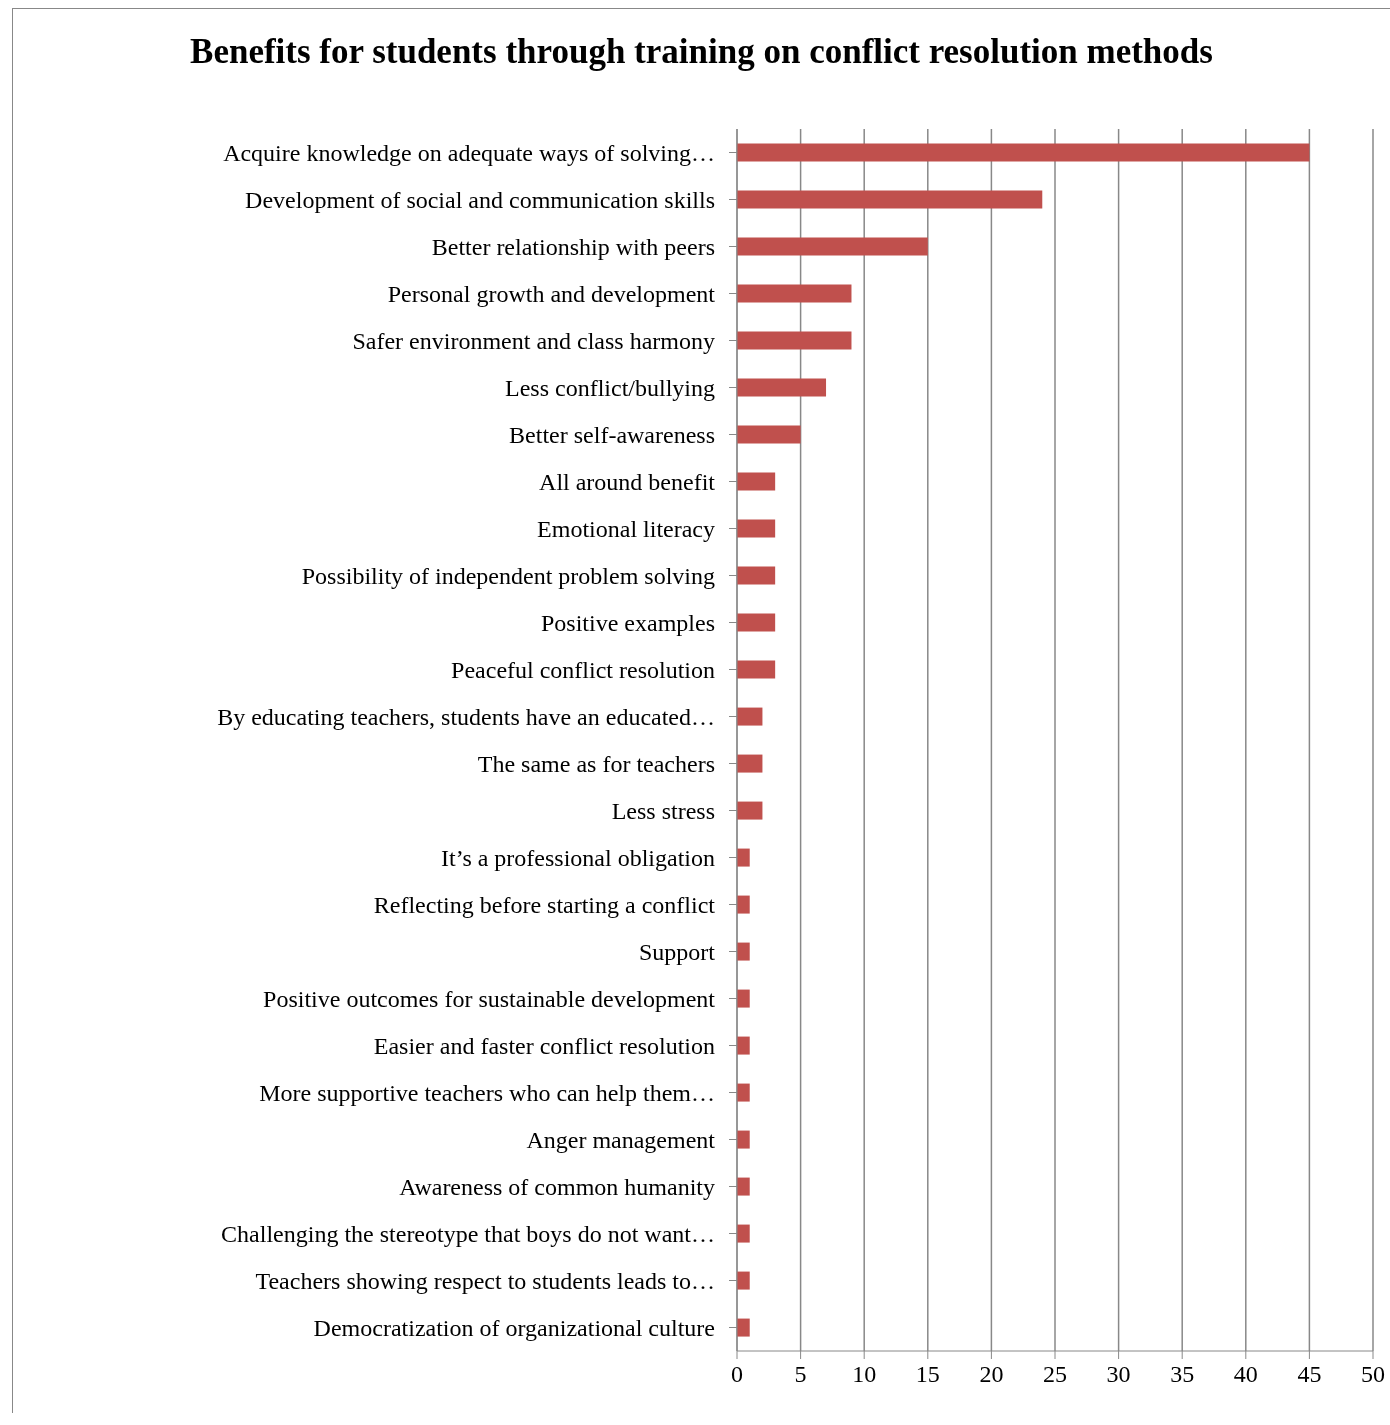  What do you see at coordinates (573, 247) in the screenshot?
I see `y-tick-label: Better relationship with peers` at bounding box center [573, 247].